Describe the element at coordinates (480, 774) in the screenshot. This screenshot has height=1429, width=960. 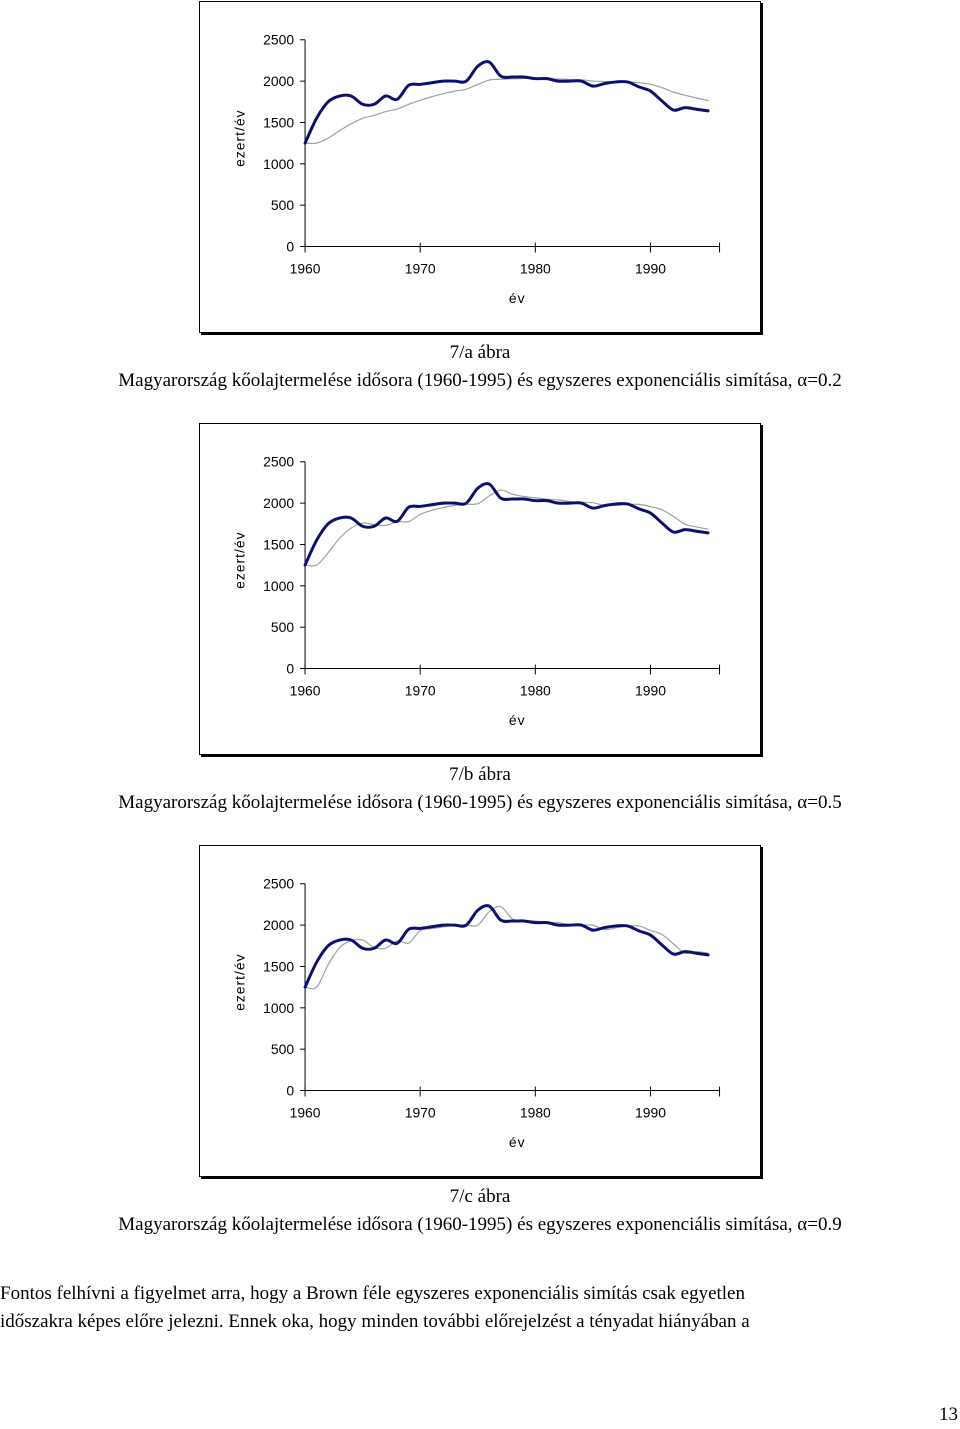
I see `figure-label: 7/b ábra` at that location.